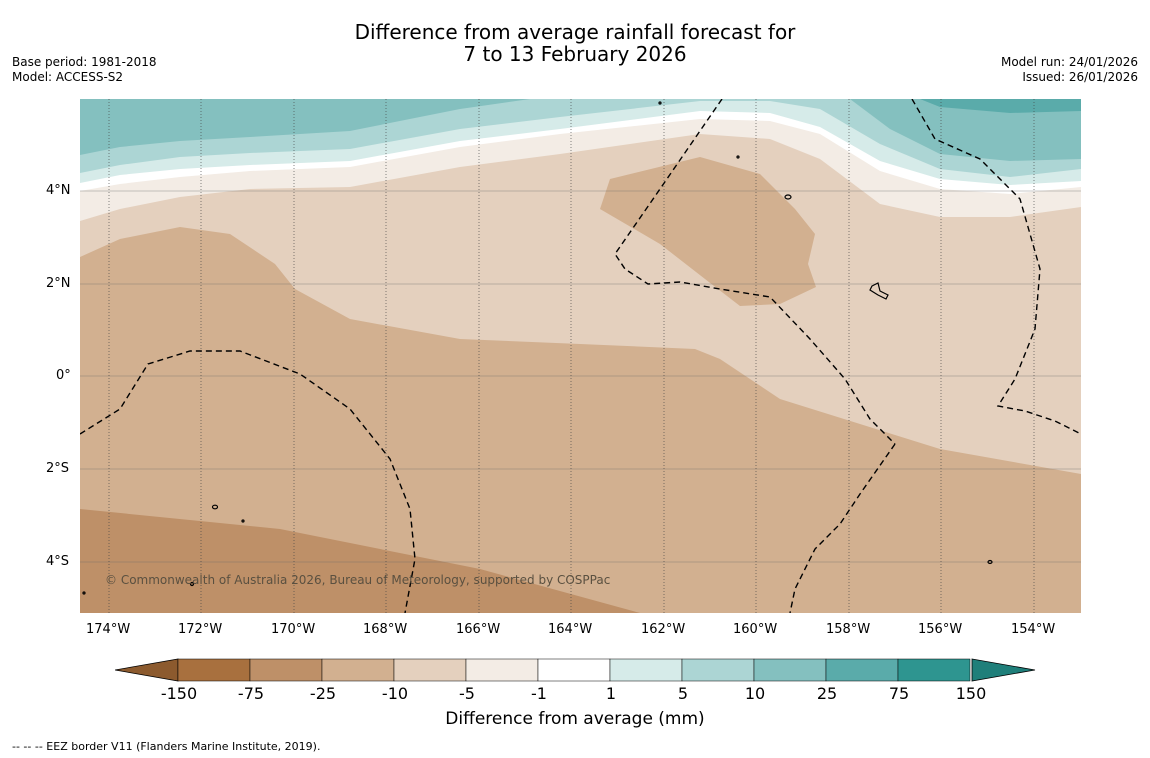 The height and width of the screenshot is (758, 1150). I want to click on colorbar, so click(575, 670).